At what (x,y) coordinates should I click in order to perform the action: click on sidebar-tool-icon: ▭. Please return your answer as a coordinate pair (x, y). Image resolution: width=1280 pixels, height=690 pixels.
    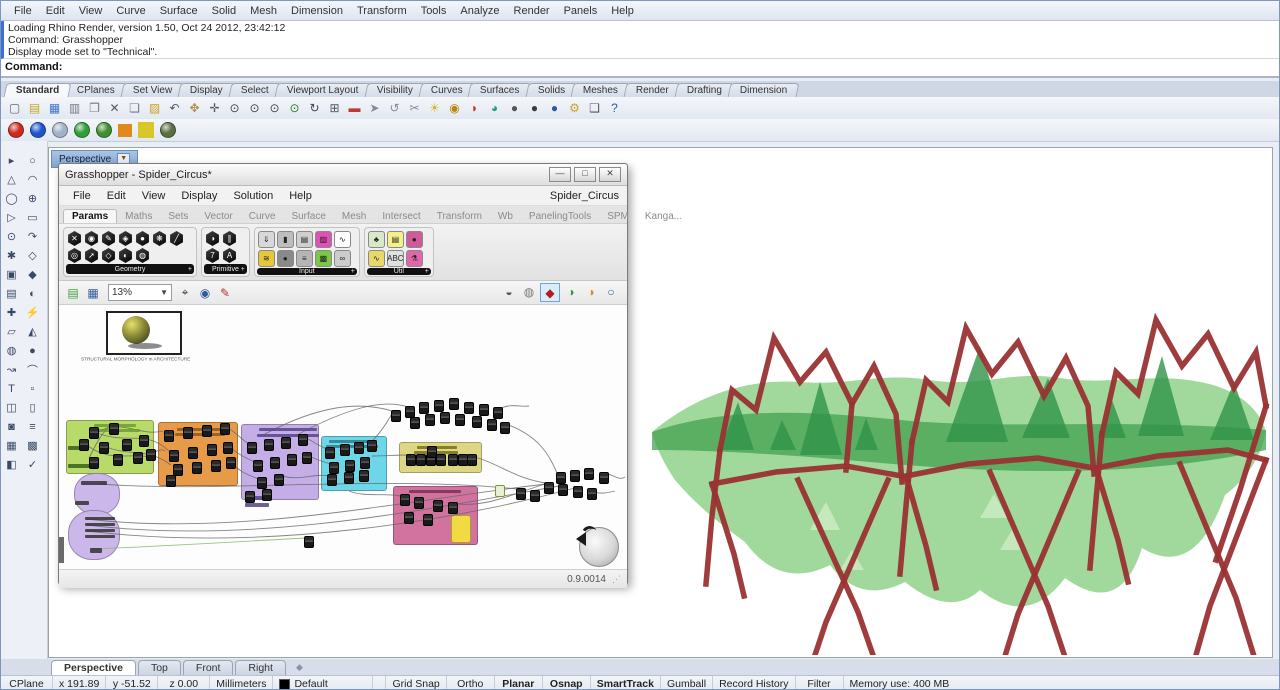
    Looking at the image, I should click on (32, 218).